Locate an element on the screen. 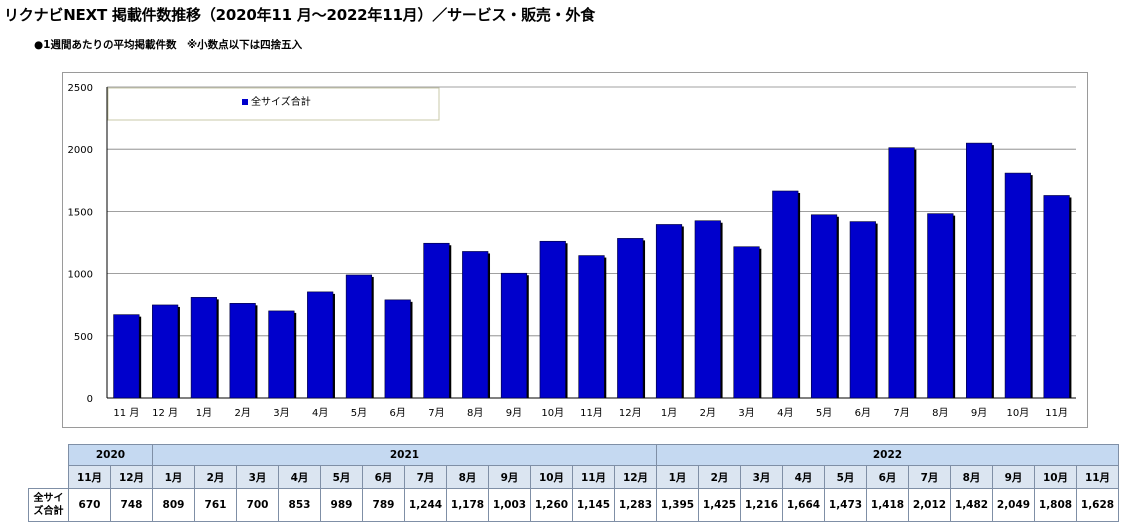  value-cell: 1,216 is located at coordinates (761, 505).